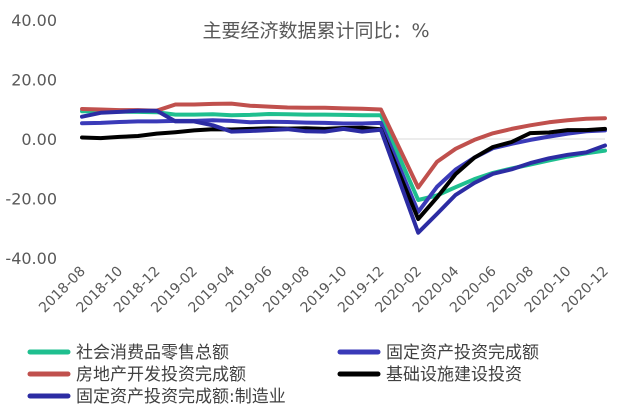 This screenshot has width=630, height=417. I want to click on legend-label: 房地产开发投资完成额, so click(161, 375).